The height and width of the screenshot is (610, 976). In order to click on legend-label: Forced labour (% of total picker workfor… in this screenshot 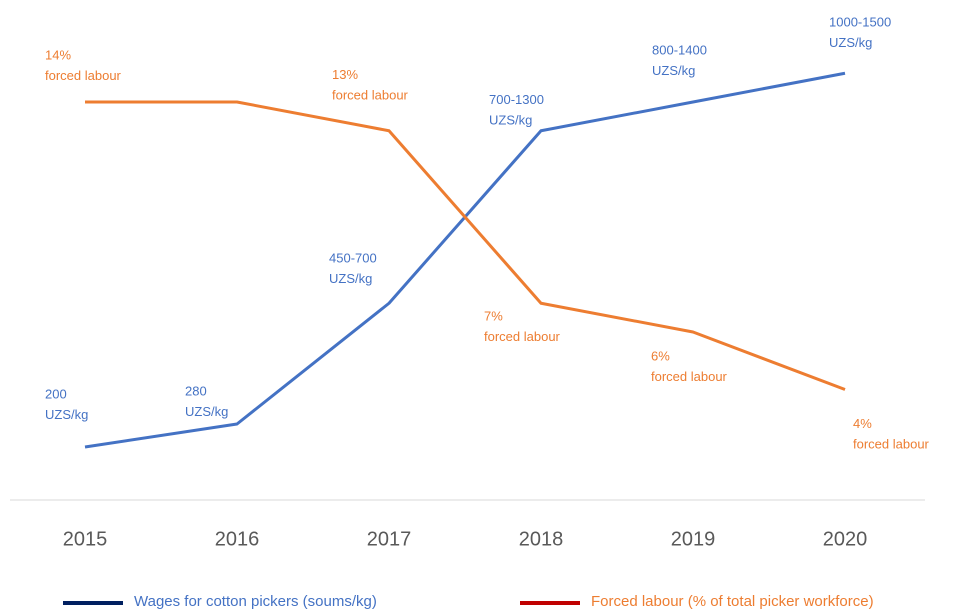, I will do `click(732, 601)`.